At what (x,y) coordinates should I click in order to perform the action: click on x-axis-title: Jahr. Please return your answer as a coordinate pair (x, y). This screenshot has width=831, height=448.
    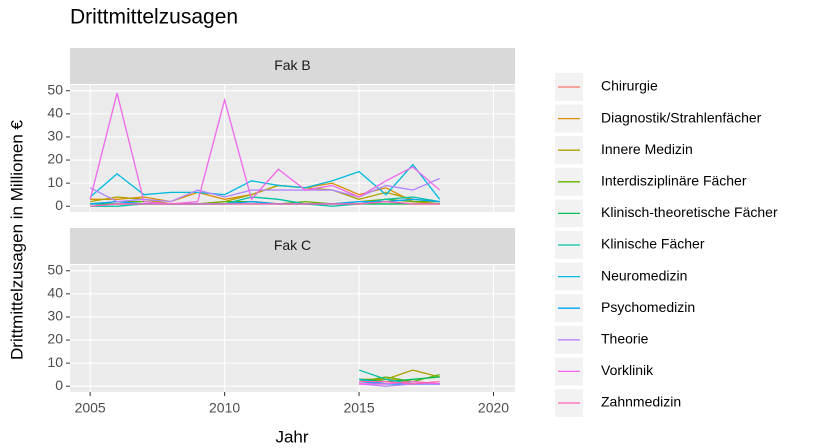
    Looking at the image, I should click on (291, 436).